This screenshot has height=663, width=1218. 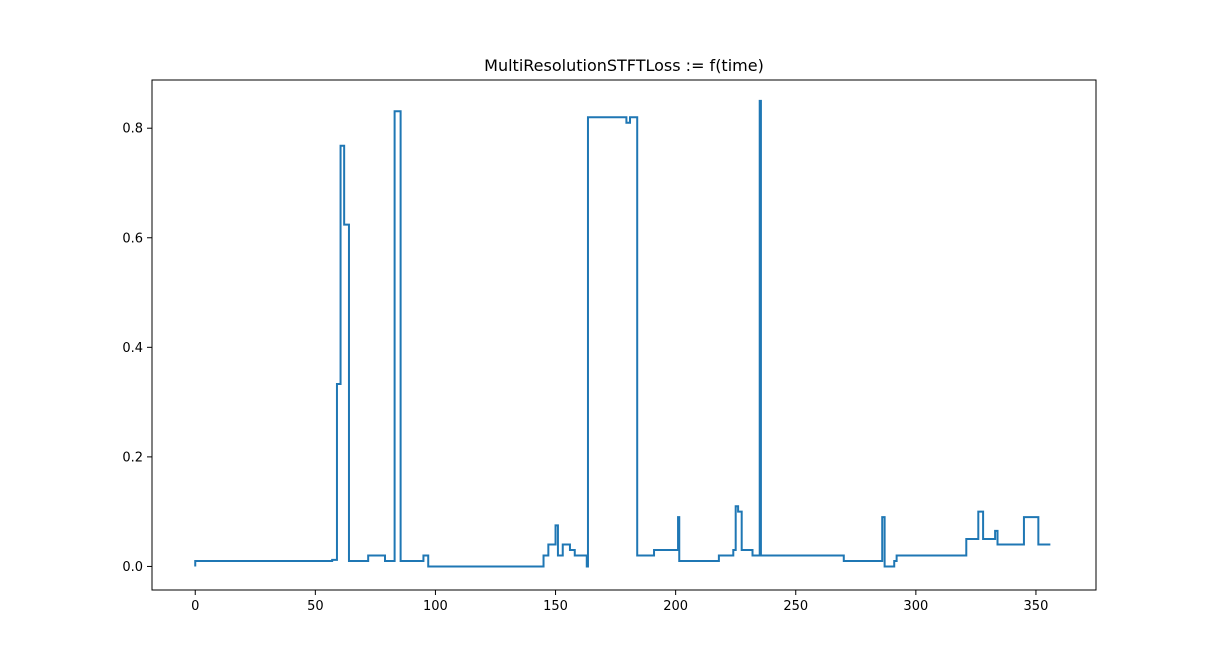 What do you see at coordinates (555, 606) in the screenshot?
I see `x-tick-label: 150` at bounding box center [555, 606].